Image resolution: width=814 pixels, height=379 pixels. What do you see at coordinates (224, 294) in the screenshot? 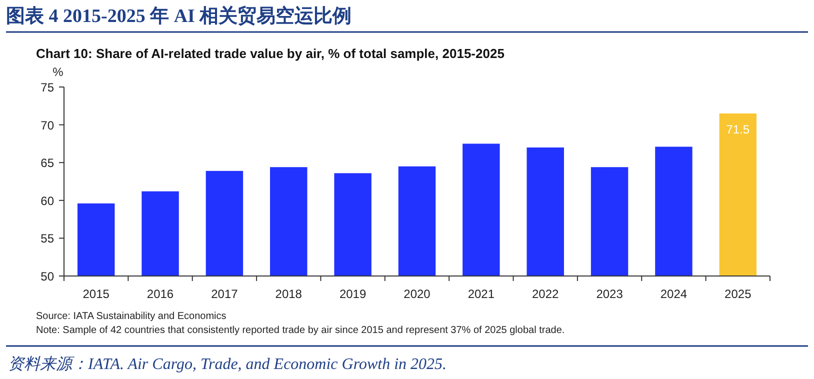
I see `x-tick-label: 2017` at bounding box center [224, 294].